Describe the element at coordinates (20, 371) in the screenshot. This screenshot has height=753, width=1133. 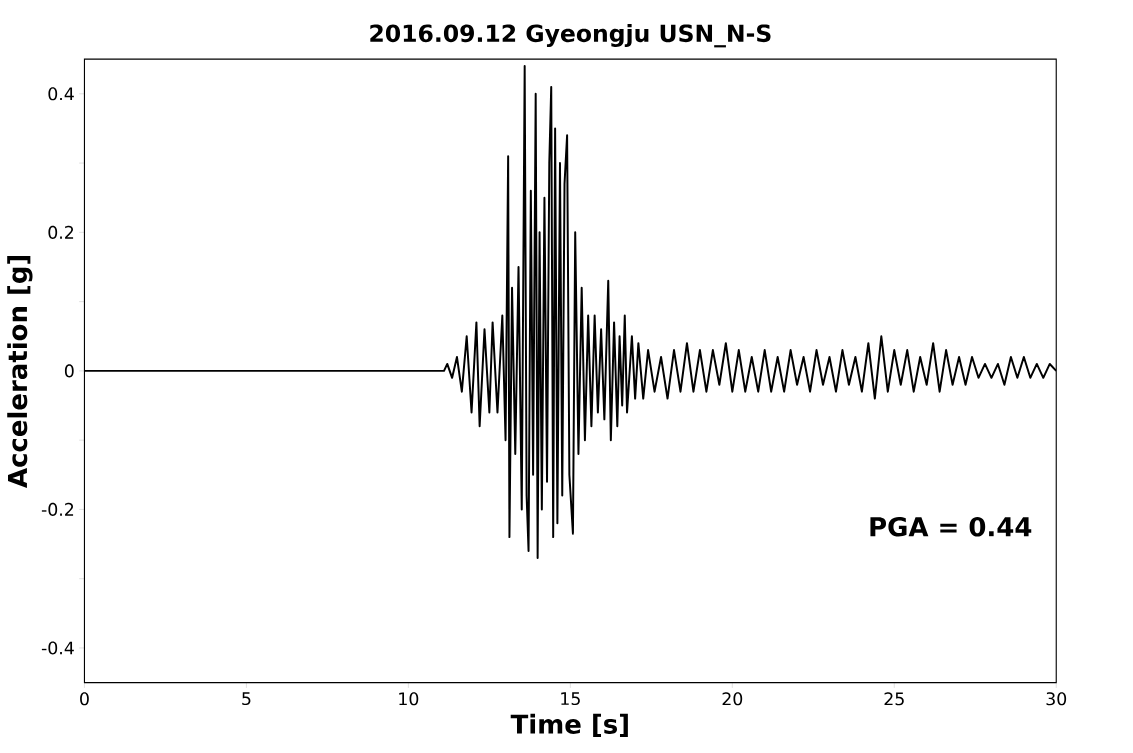
I see `y-axis-title: Acceleration [g]` at that location.